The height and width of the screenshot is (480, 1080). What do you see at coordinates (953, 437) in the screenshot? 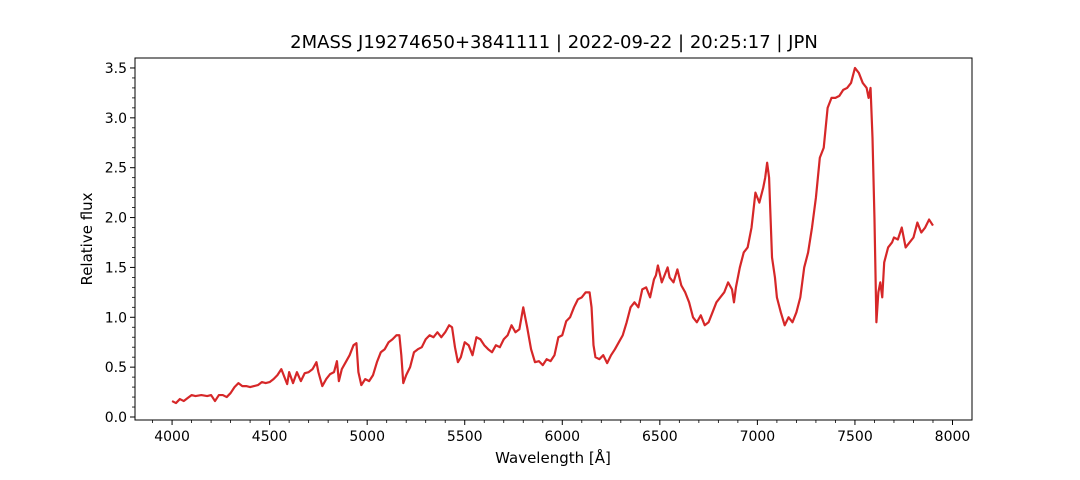
I see `x-tick-label: 8000` at bounding box center [953, 437].